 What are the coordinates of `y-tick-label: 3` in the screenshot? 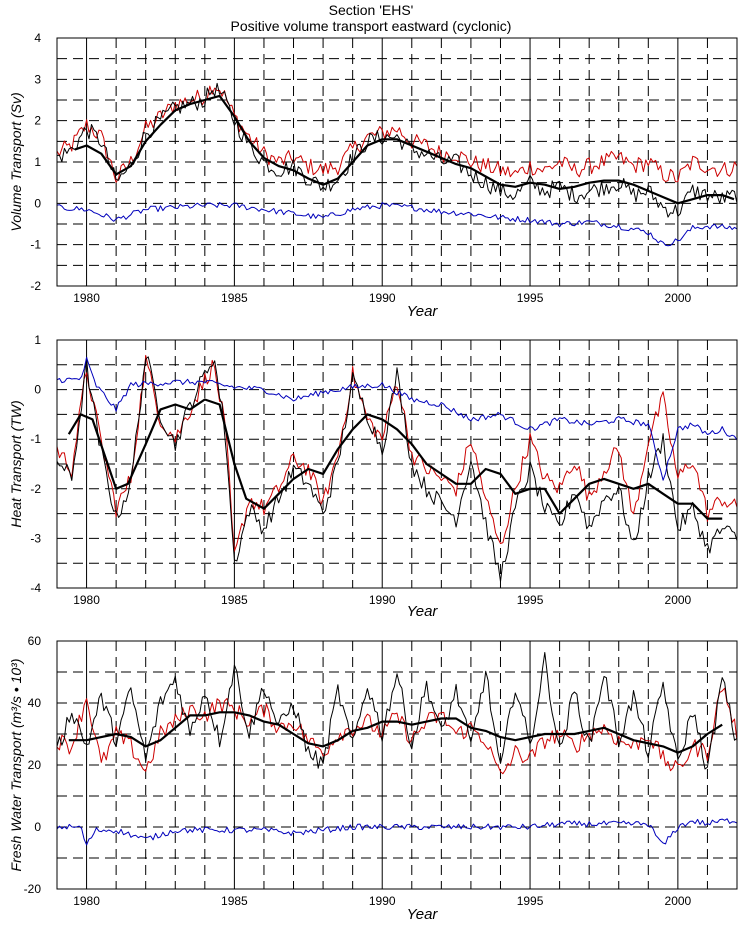 It's located at (37, 79).